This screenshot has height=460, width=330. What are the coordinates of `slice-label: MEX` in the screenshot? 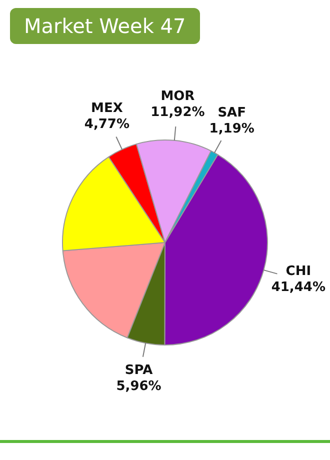 It's located at (107, 108).